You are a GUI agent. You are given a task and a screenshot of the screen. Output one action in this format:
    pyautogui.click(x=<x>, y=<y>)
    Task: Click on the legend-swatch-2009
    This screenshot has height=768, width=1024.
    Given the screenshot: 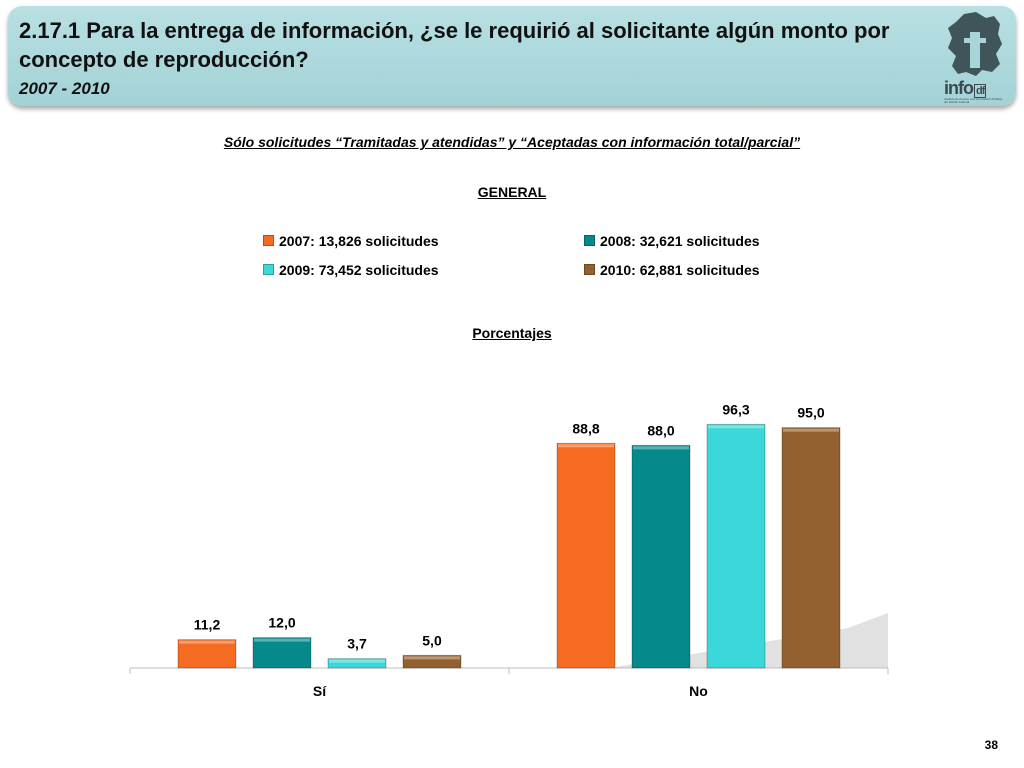 What is the action you would take?
    pyautogui.click(x=268, y=269)
    